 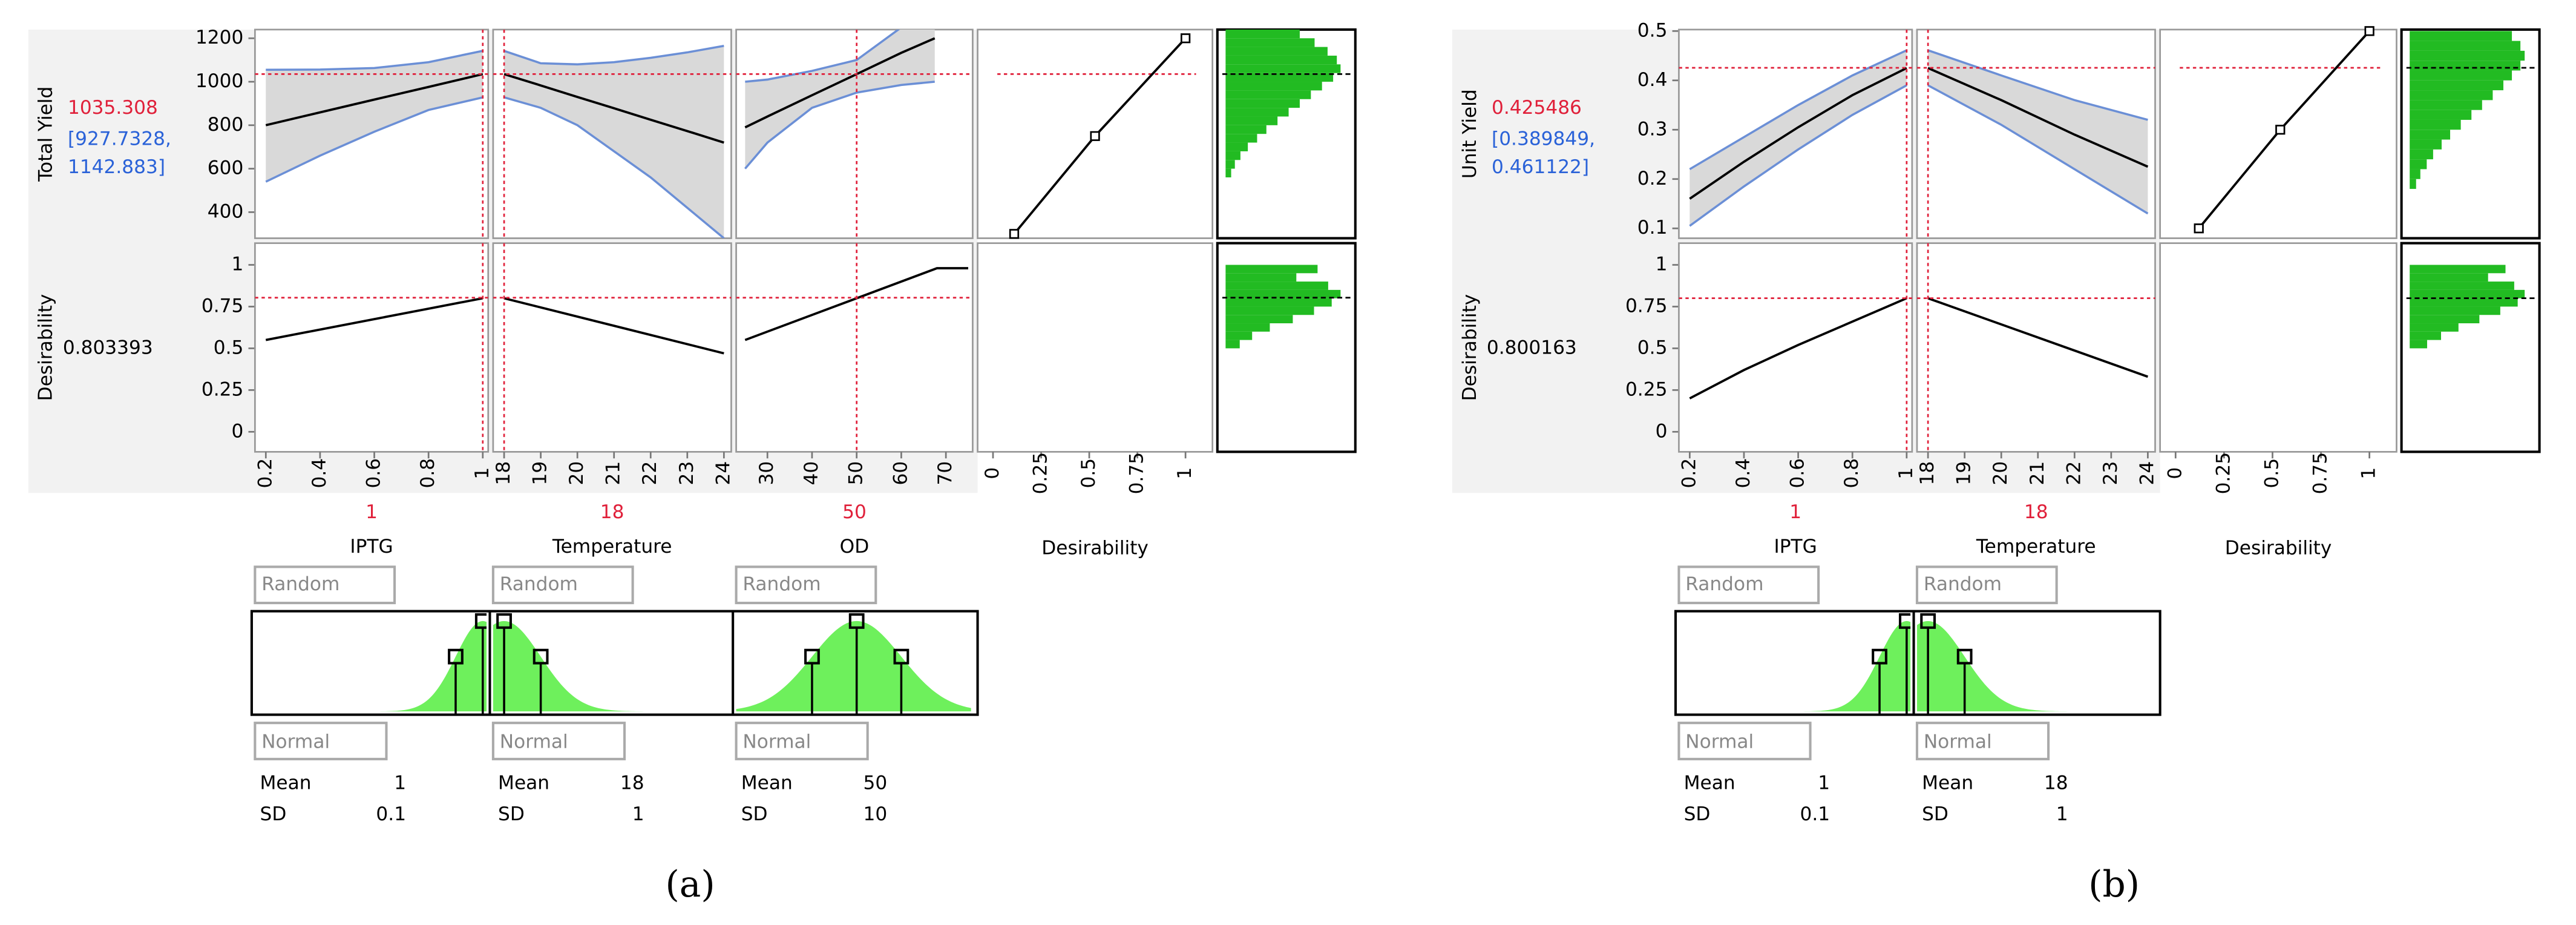 What do you see at coordinates (2321, 473) in the screenshot?
I see `x-tick-label: 0.75` at bounding box center [2321, 473].